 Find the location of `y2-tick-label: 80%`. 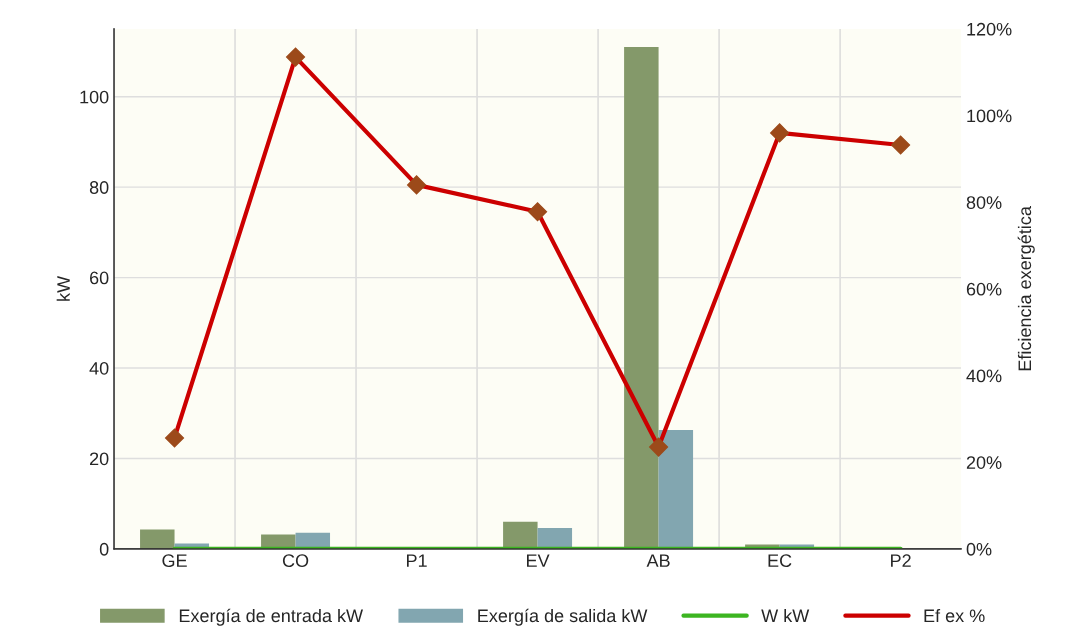

y2-tick-label: 80% is located at coordinates (984, 202).